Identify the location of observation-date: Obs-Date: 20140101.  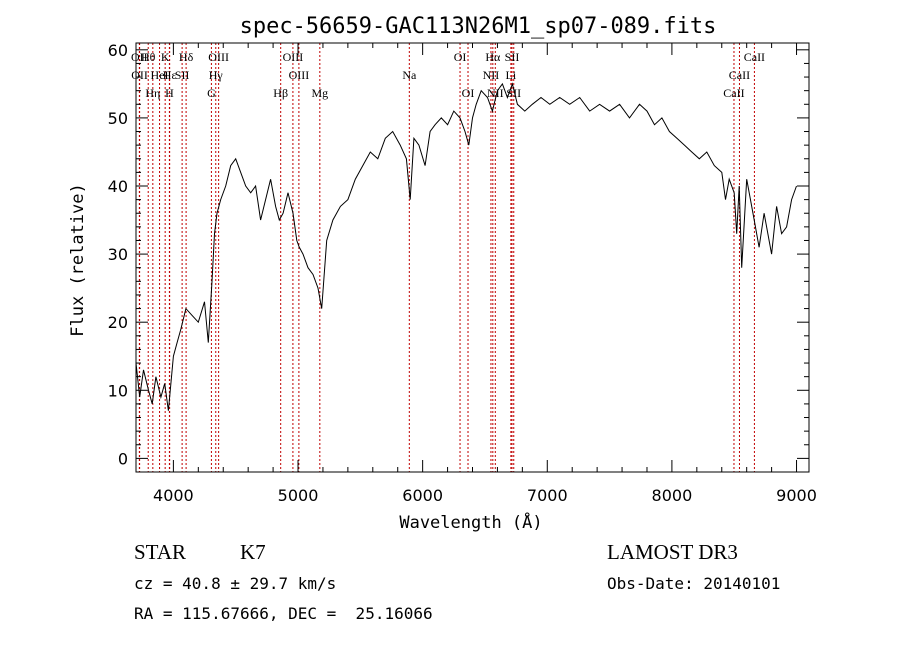
(693, 583).